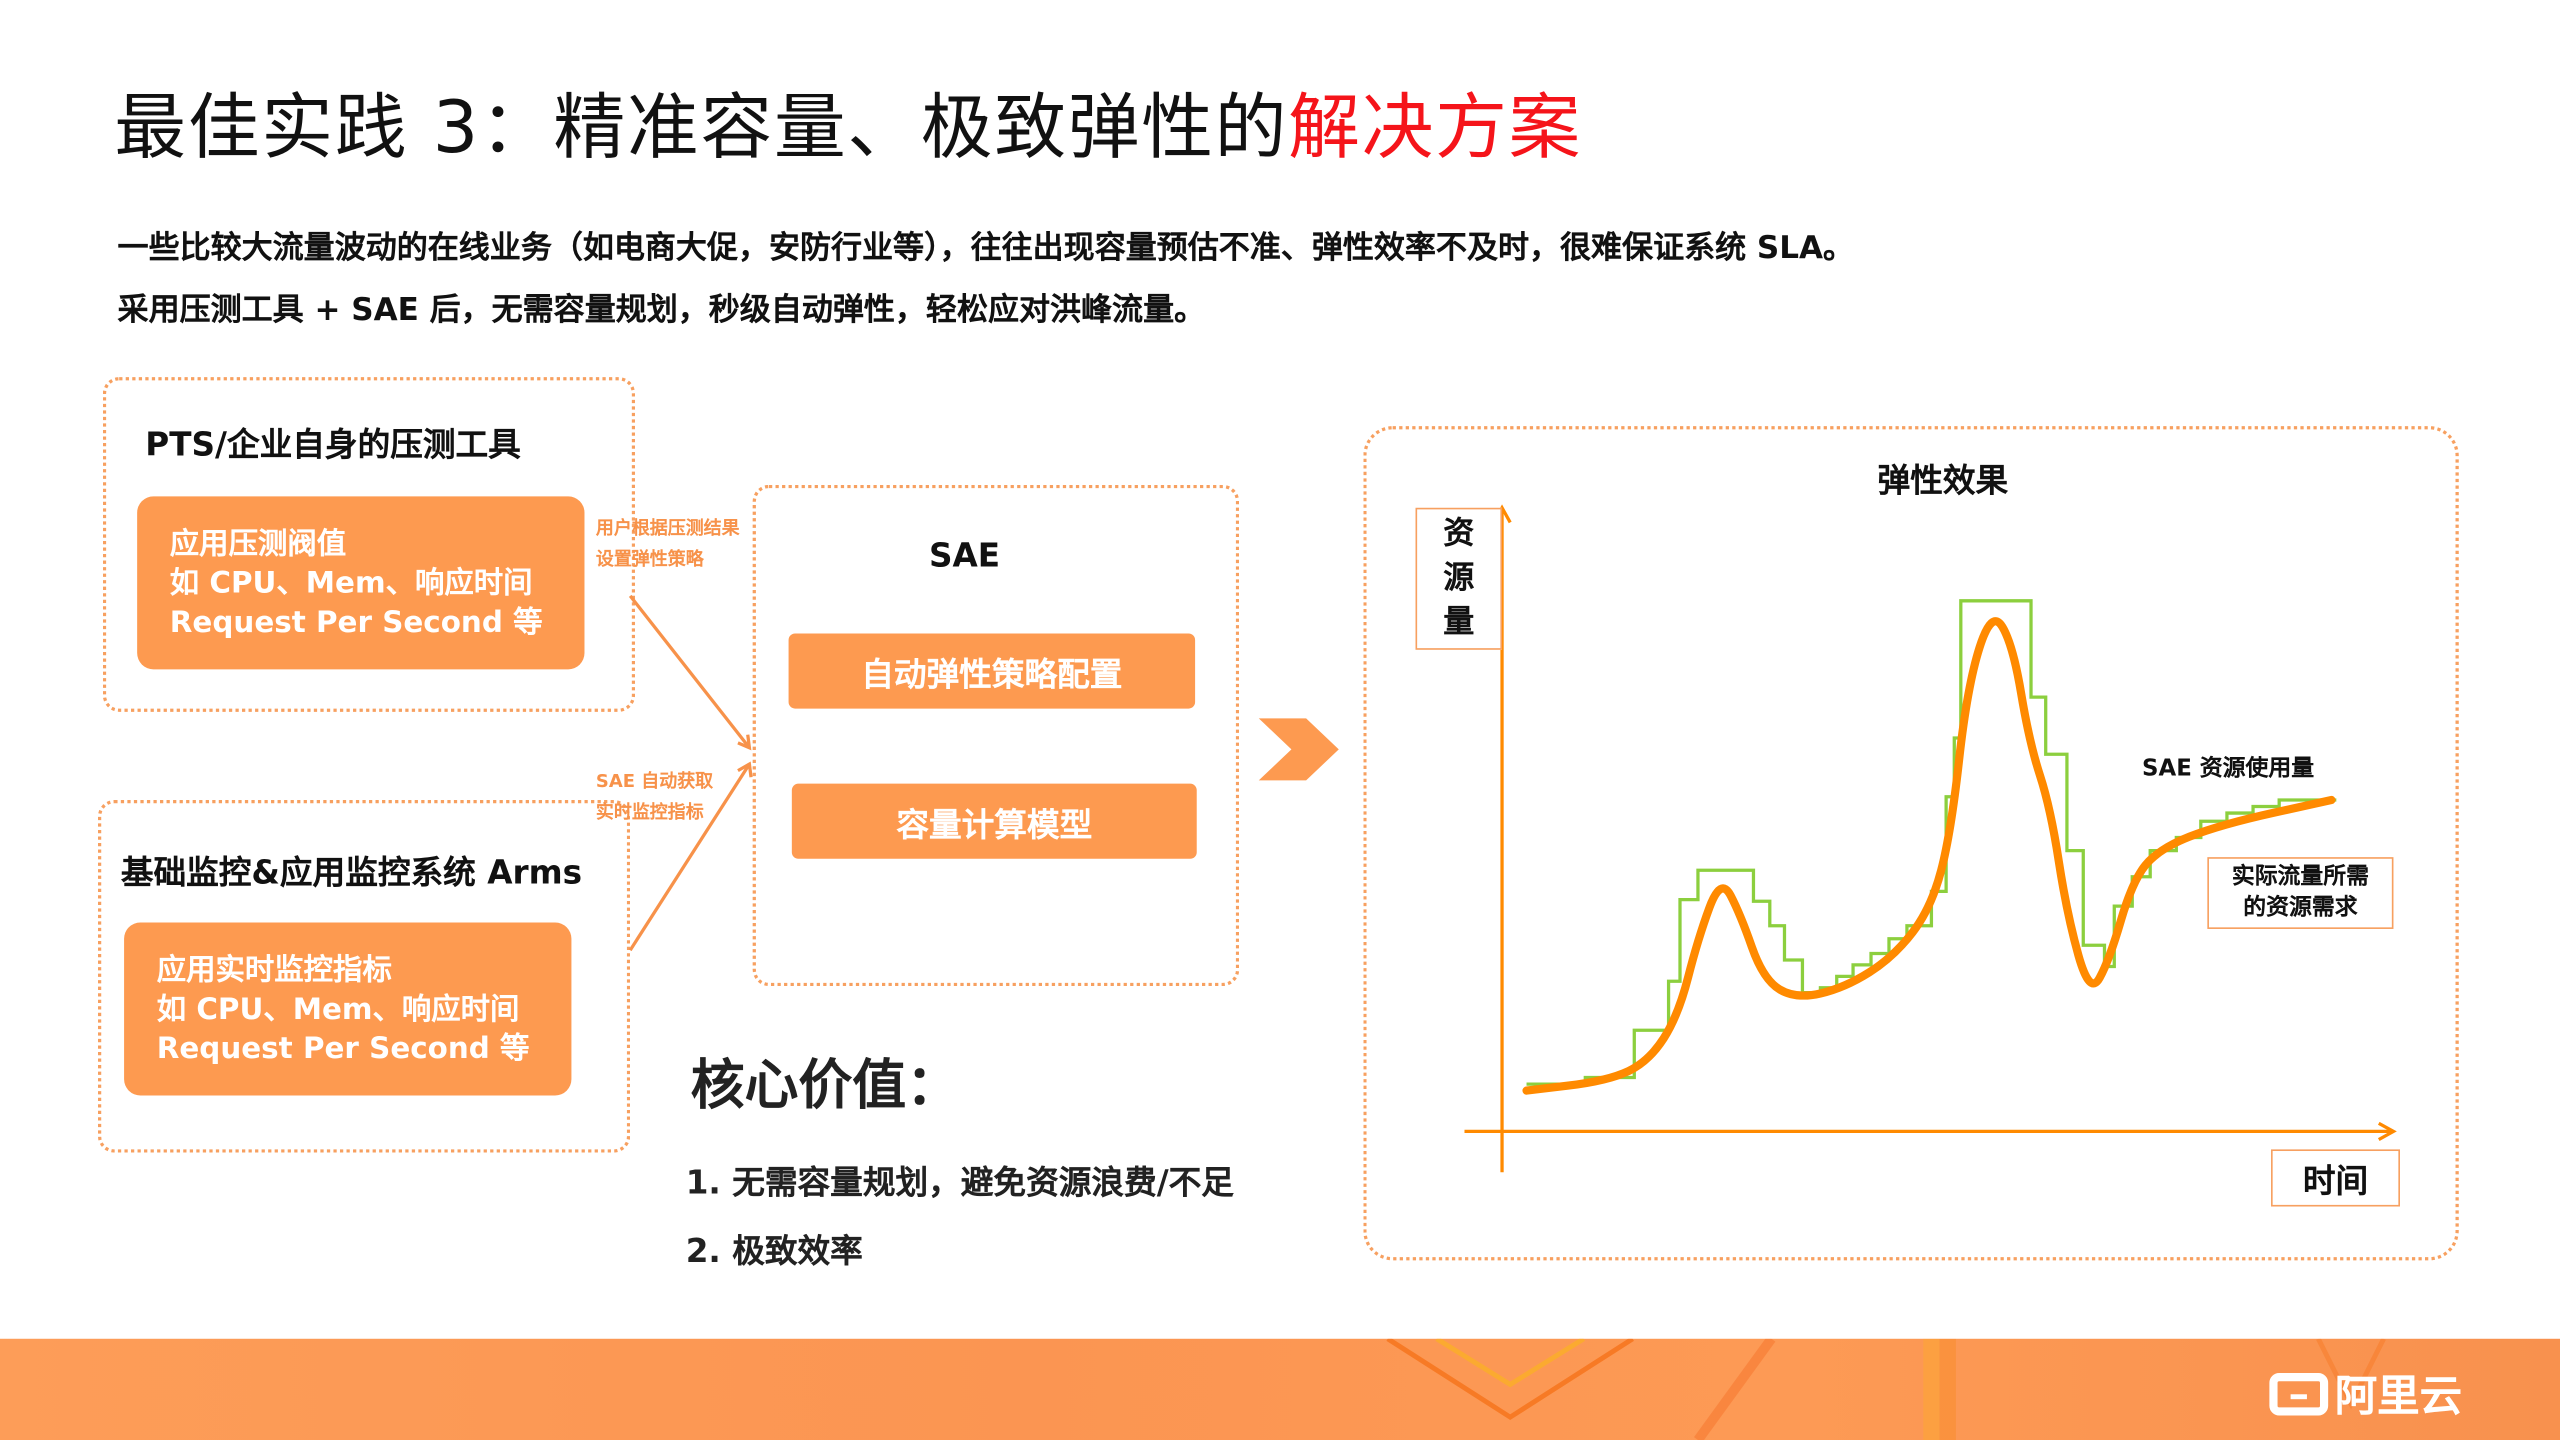  I want to click on core-value-item-1: 1. 无需容量规划，避免资源浪费/不足, so click(959, 1182).